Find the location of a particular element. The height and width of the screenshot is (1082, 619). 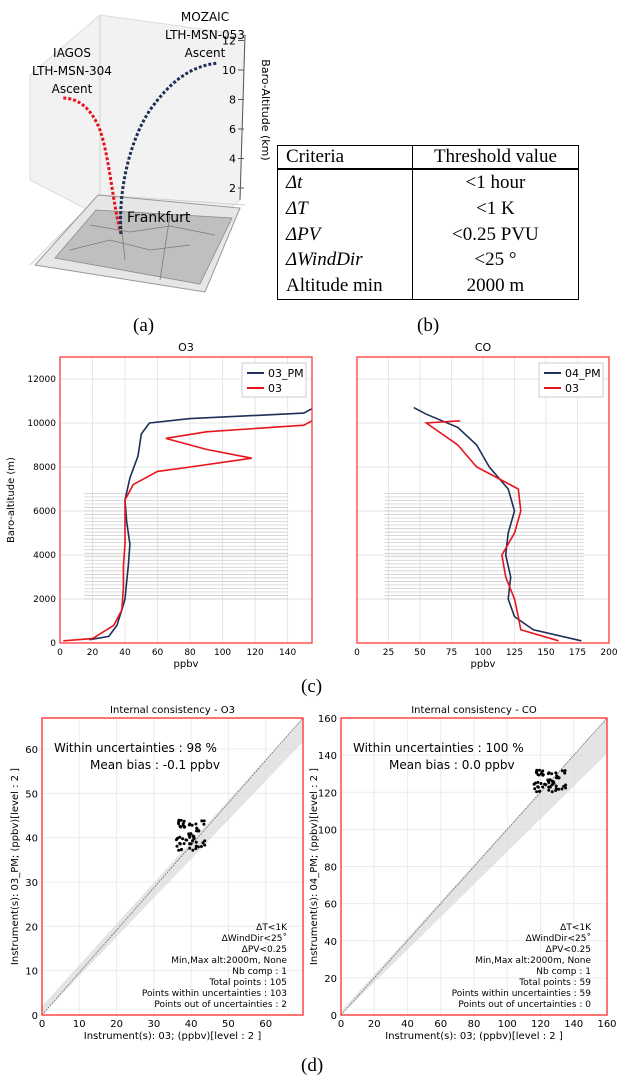

legend-label: 04_PM is located at coordinates (583, 373).